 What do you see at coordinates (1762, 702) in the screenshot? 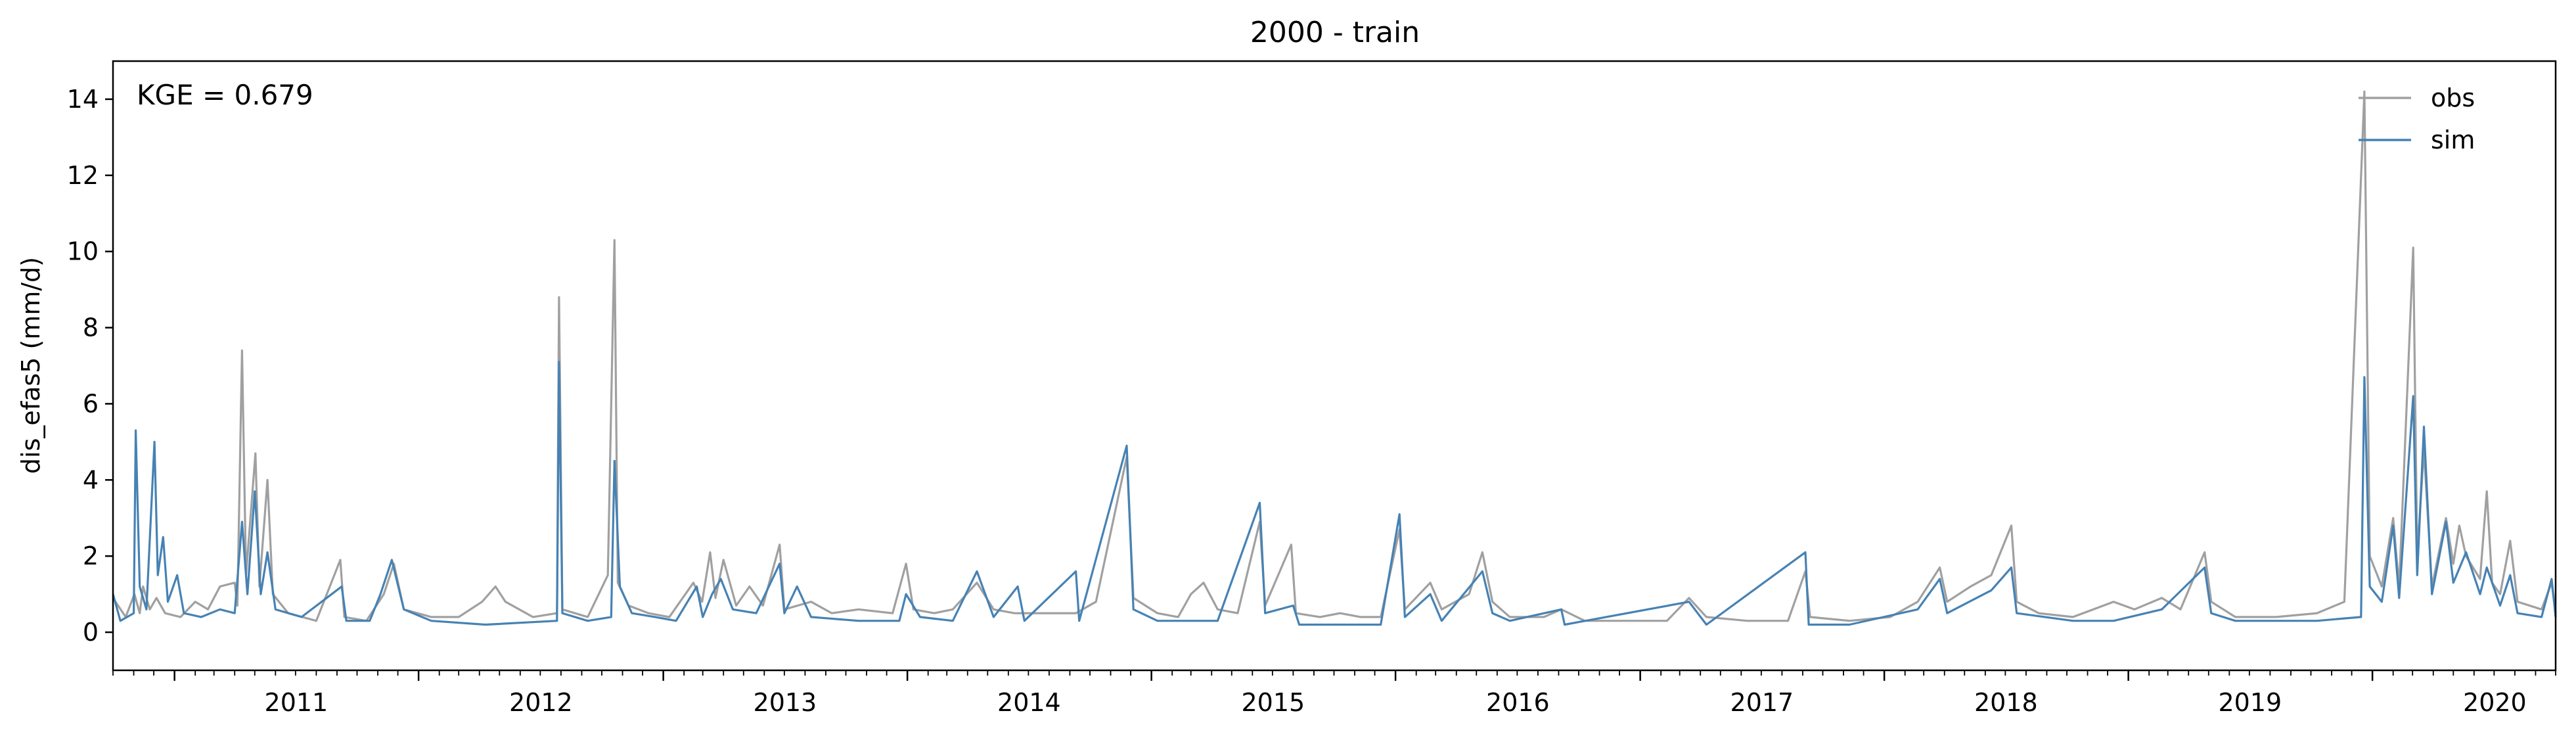
I see `x-tick-label: 2017` at bounding box center [1762, 702].